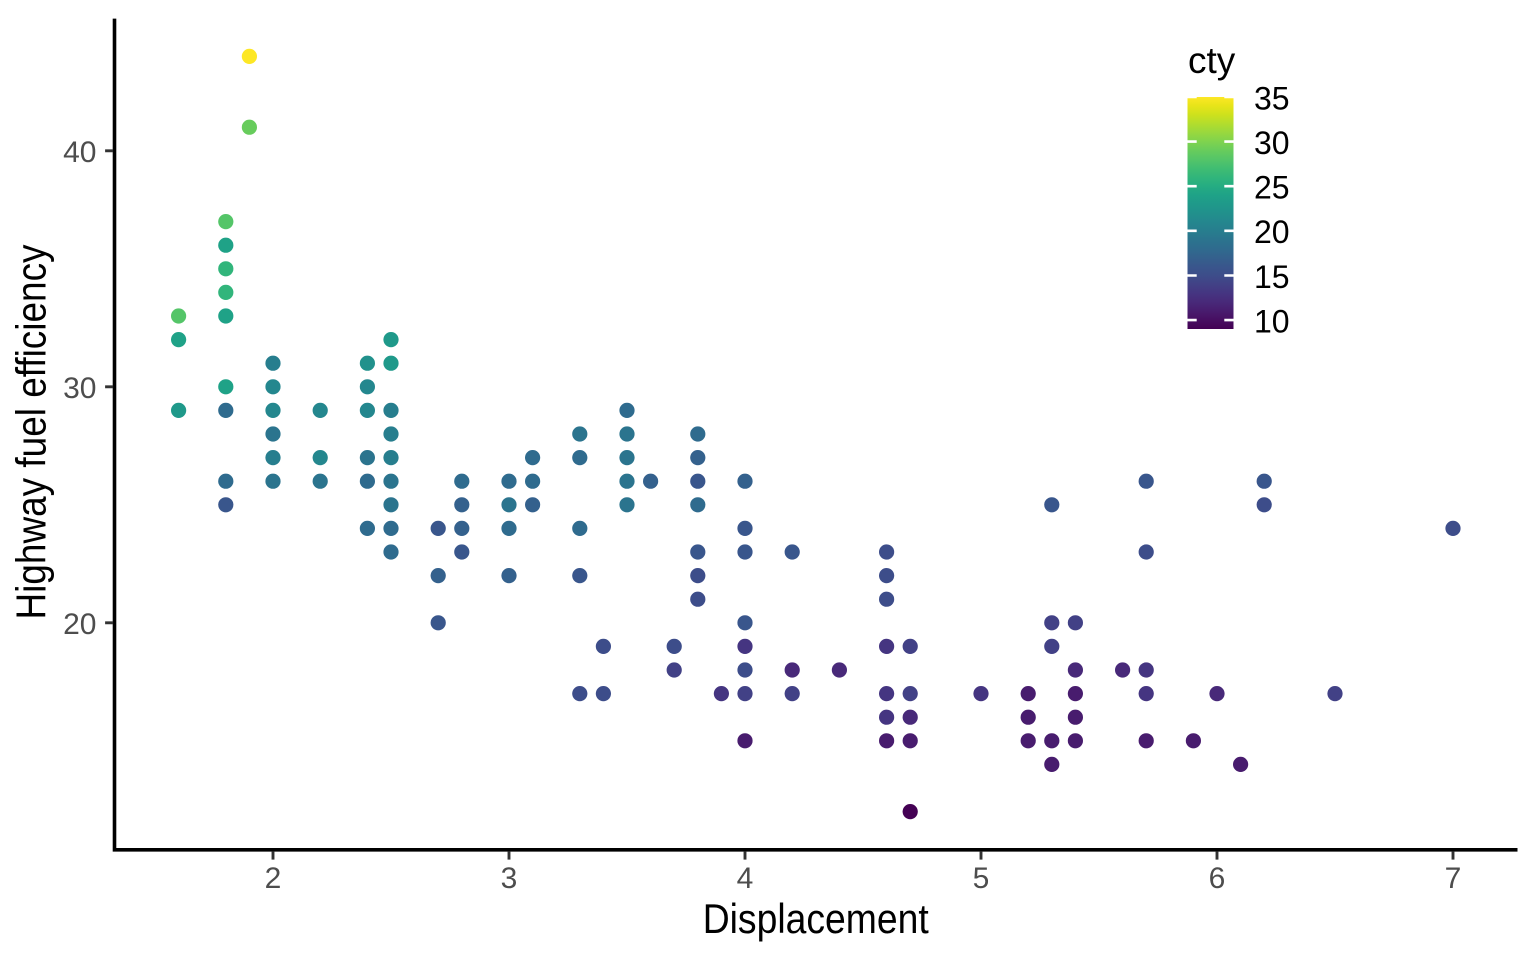 Image resolution: width=1536 pixels, height=965 pixels. Describe the element at coordinates (1272, 277) in the screenshot. I see `svg-text: 15` at that location.